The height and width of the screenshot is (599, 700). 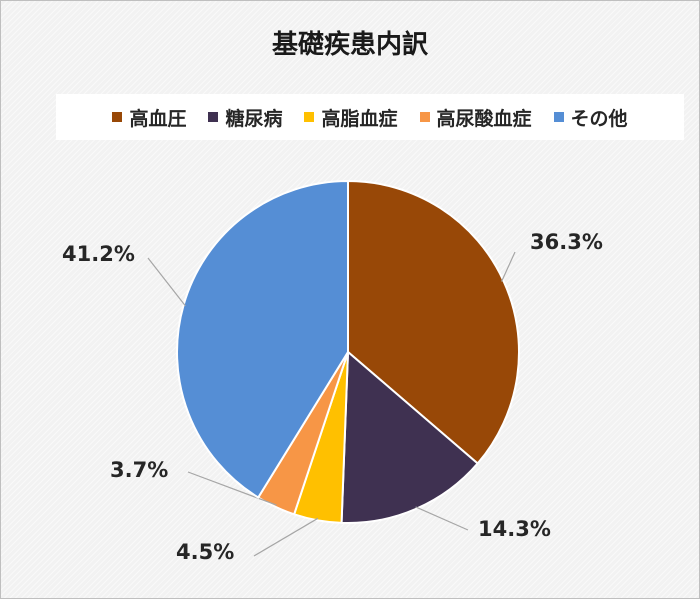 What do you see at coordinates (286, 537) in the screenshot?
I see `leader-line-hyperlipidemia` at bounding box center [286, 537].